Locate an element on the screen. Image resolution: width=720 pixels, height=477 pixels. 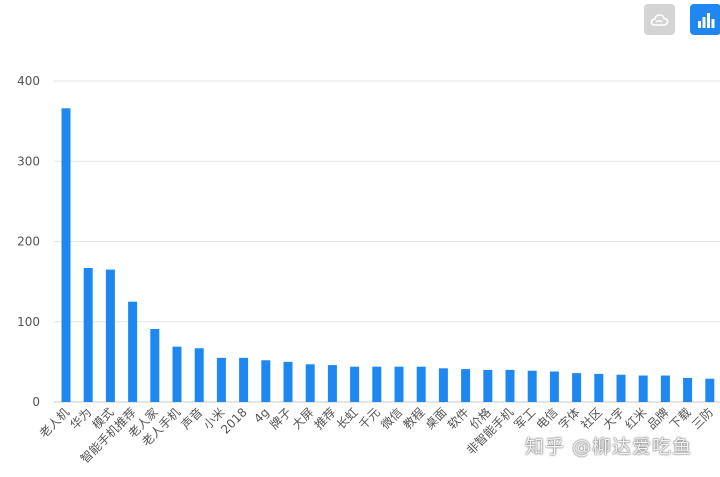
y-tick-label: 100 is located at coordinates (28, 322).